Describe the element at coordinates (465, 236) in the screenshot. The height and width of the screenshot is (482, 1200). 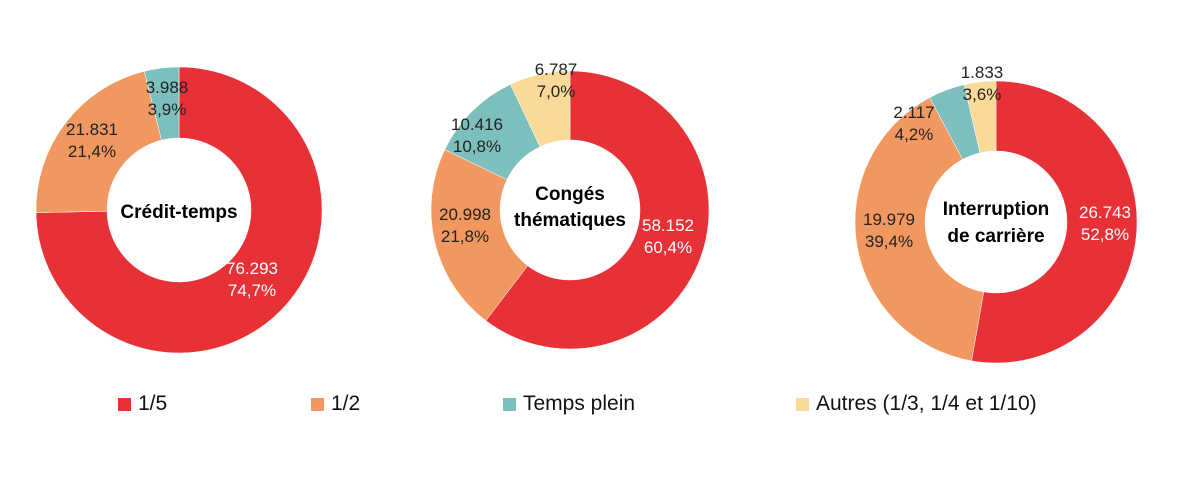
I see `slice-label-cong-s-th-matiques-1-2-pct: 21,8%` at that location.